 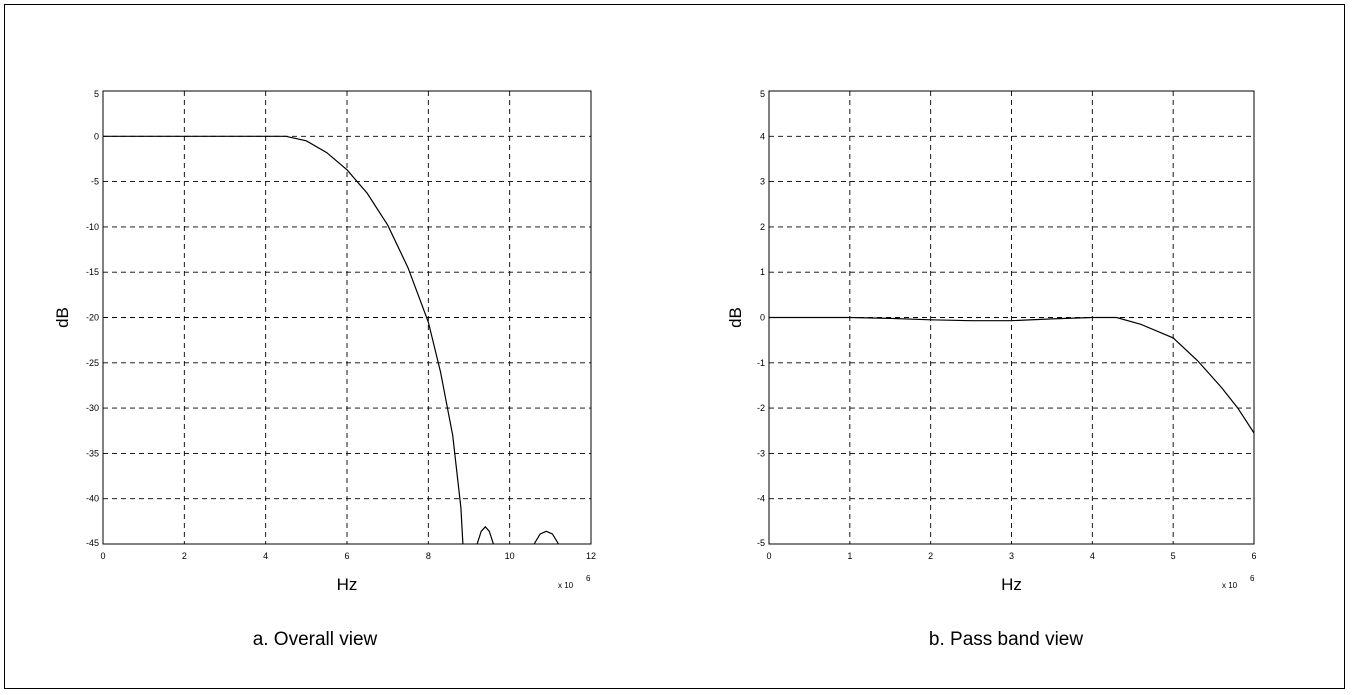 I want to click on overall-y-tick-label: -35, so click(x=92, y=453).